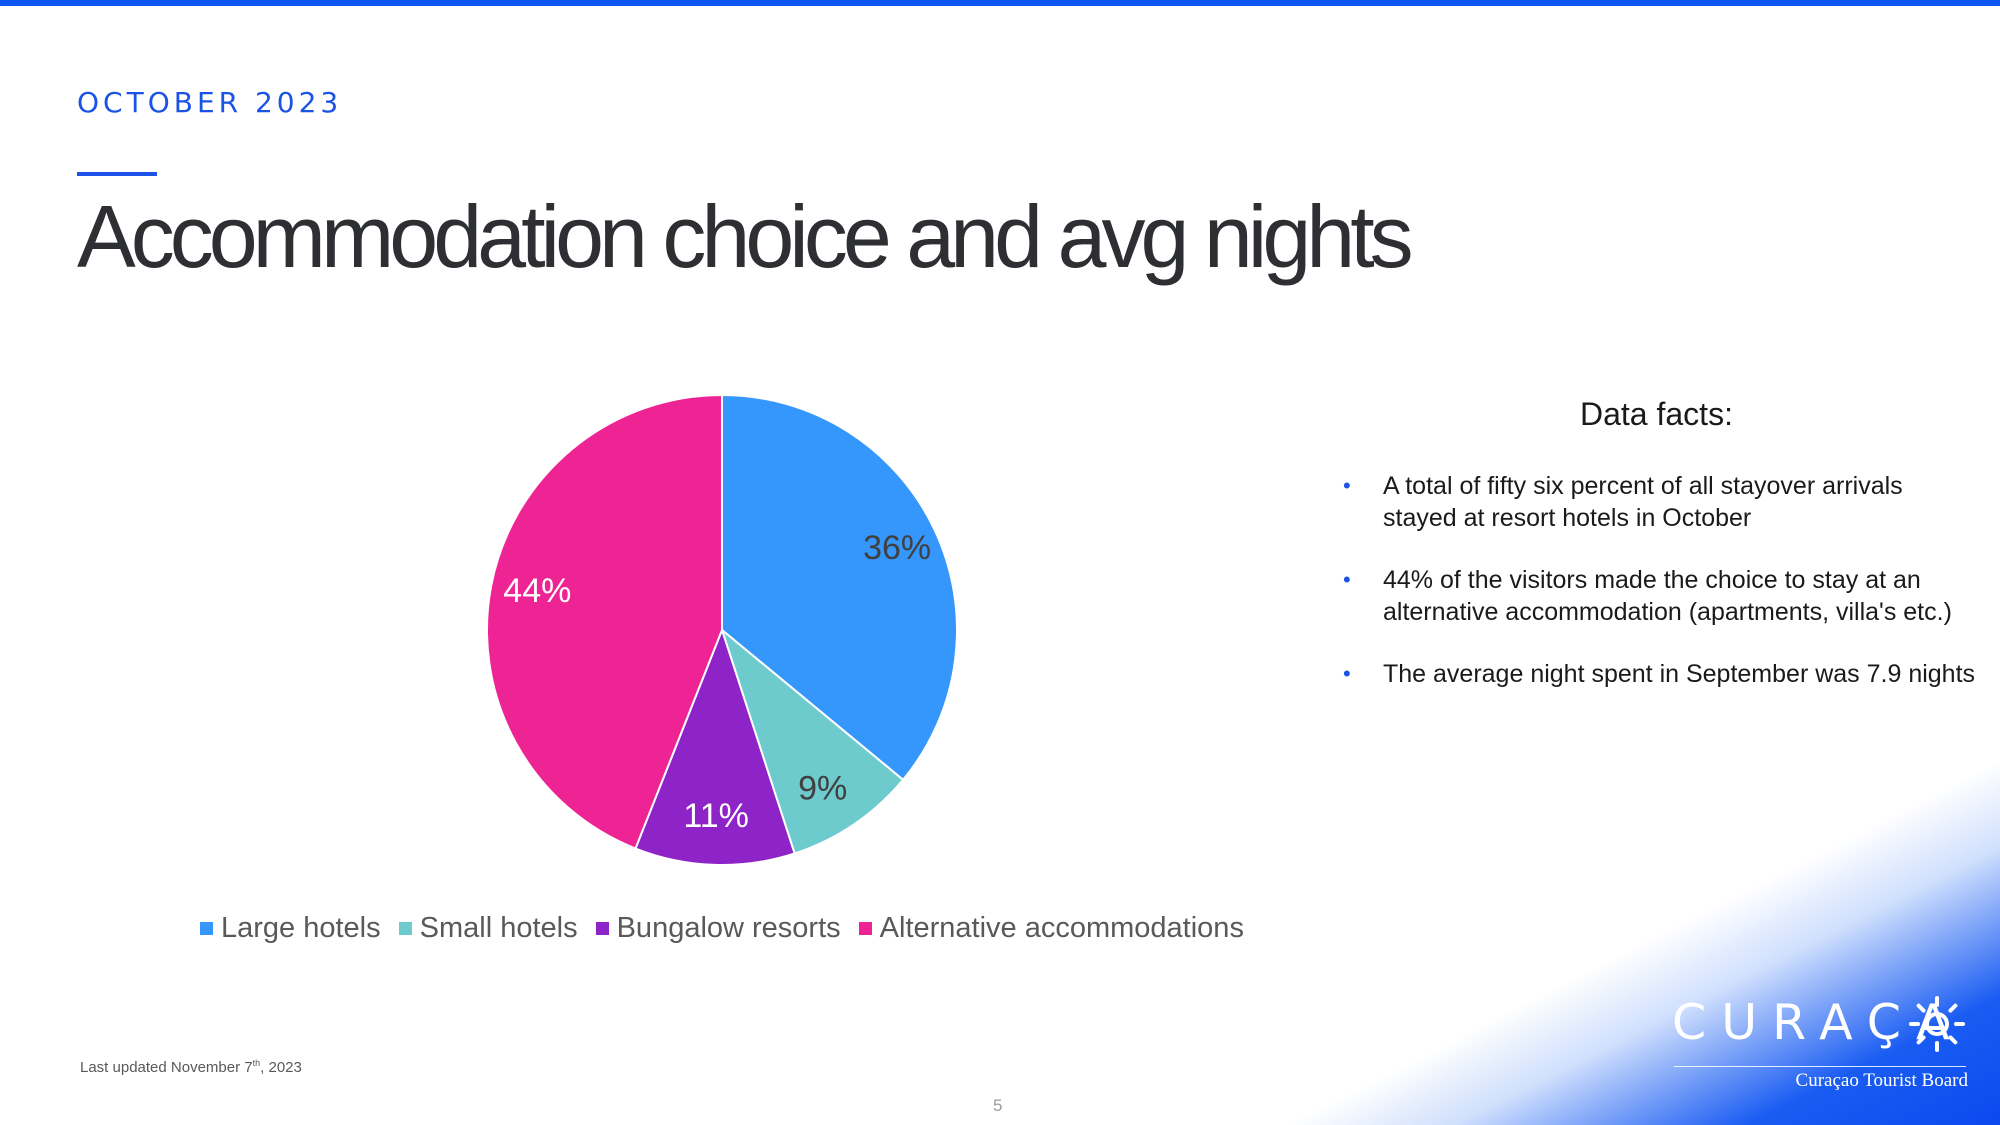  I want to click on last-updated-year: , 2023, so click(281, 1067).